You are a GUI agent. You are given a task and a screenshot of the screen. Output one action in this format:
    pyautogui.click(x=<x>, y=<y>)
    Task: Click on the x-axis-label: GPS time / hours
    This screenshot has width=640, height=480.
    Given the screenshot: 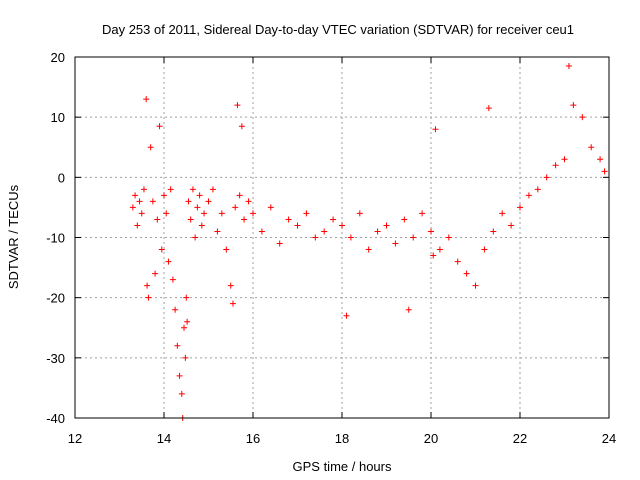 What is the action you would take?
    pyautogui.click(x=342, y=466)
    